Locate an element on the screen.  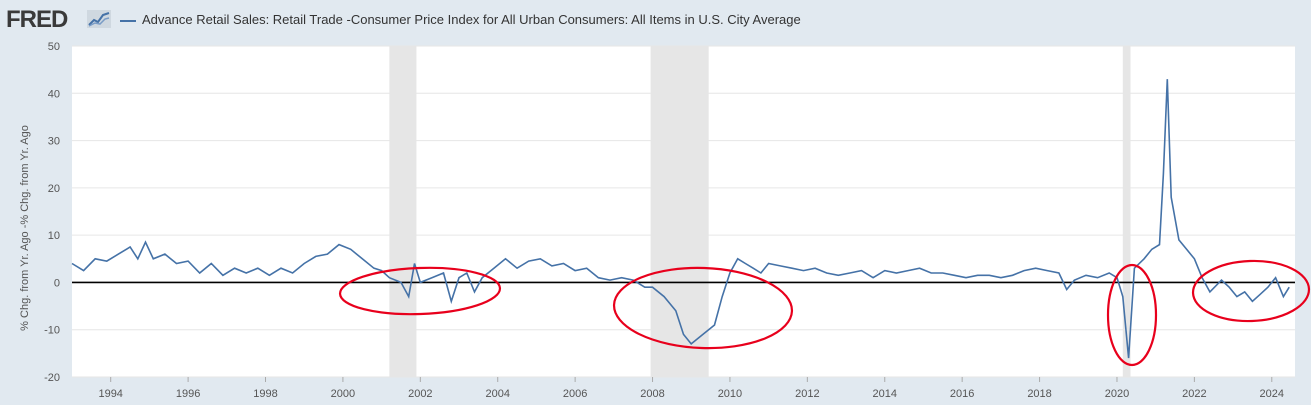
x-tick-label: 2012 is located at coordinates (807, 394).